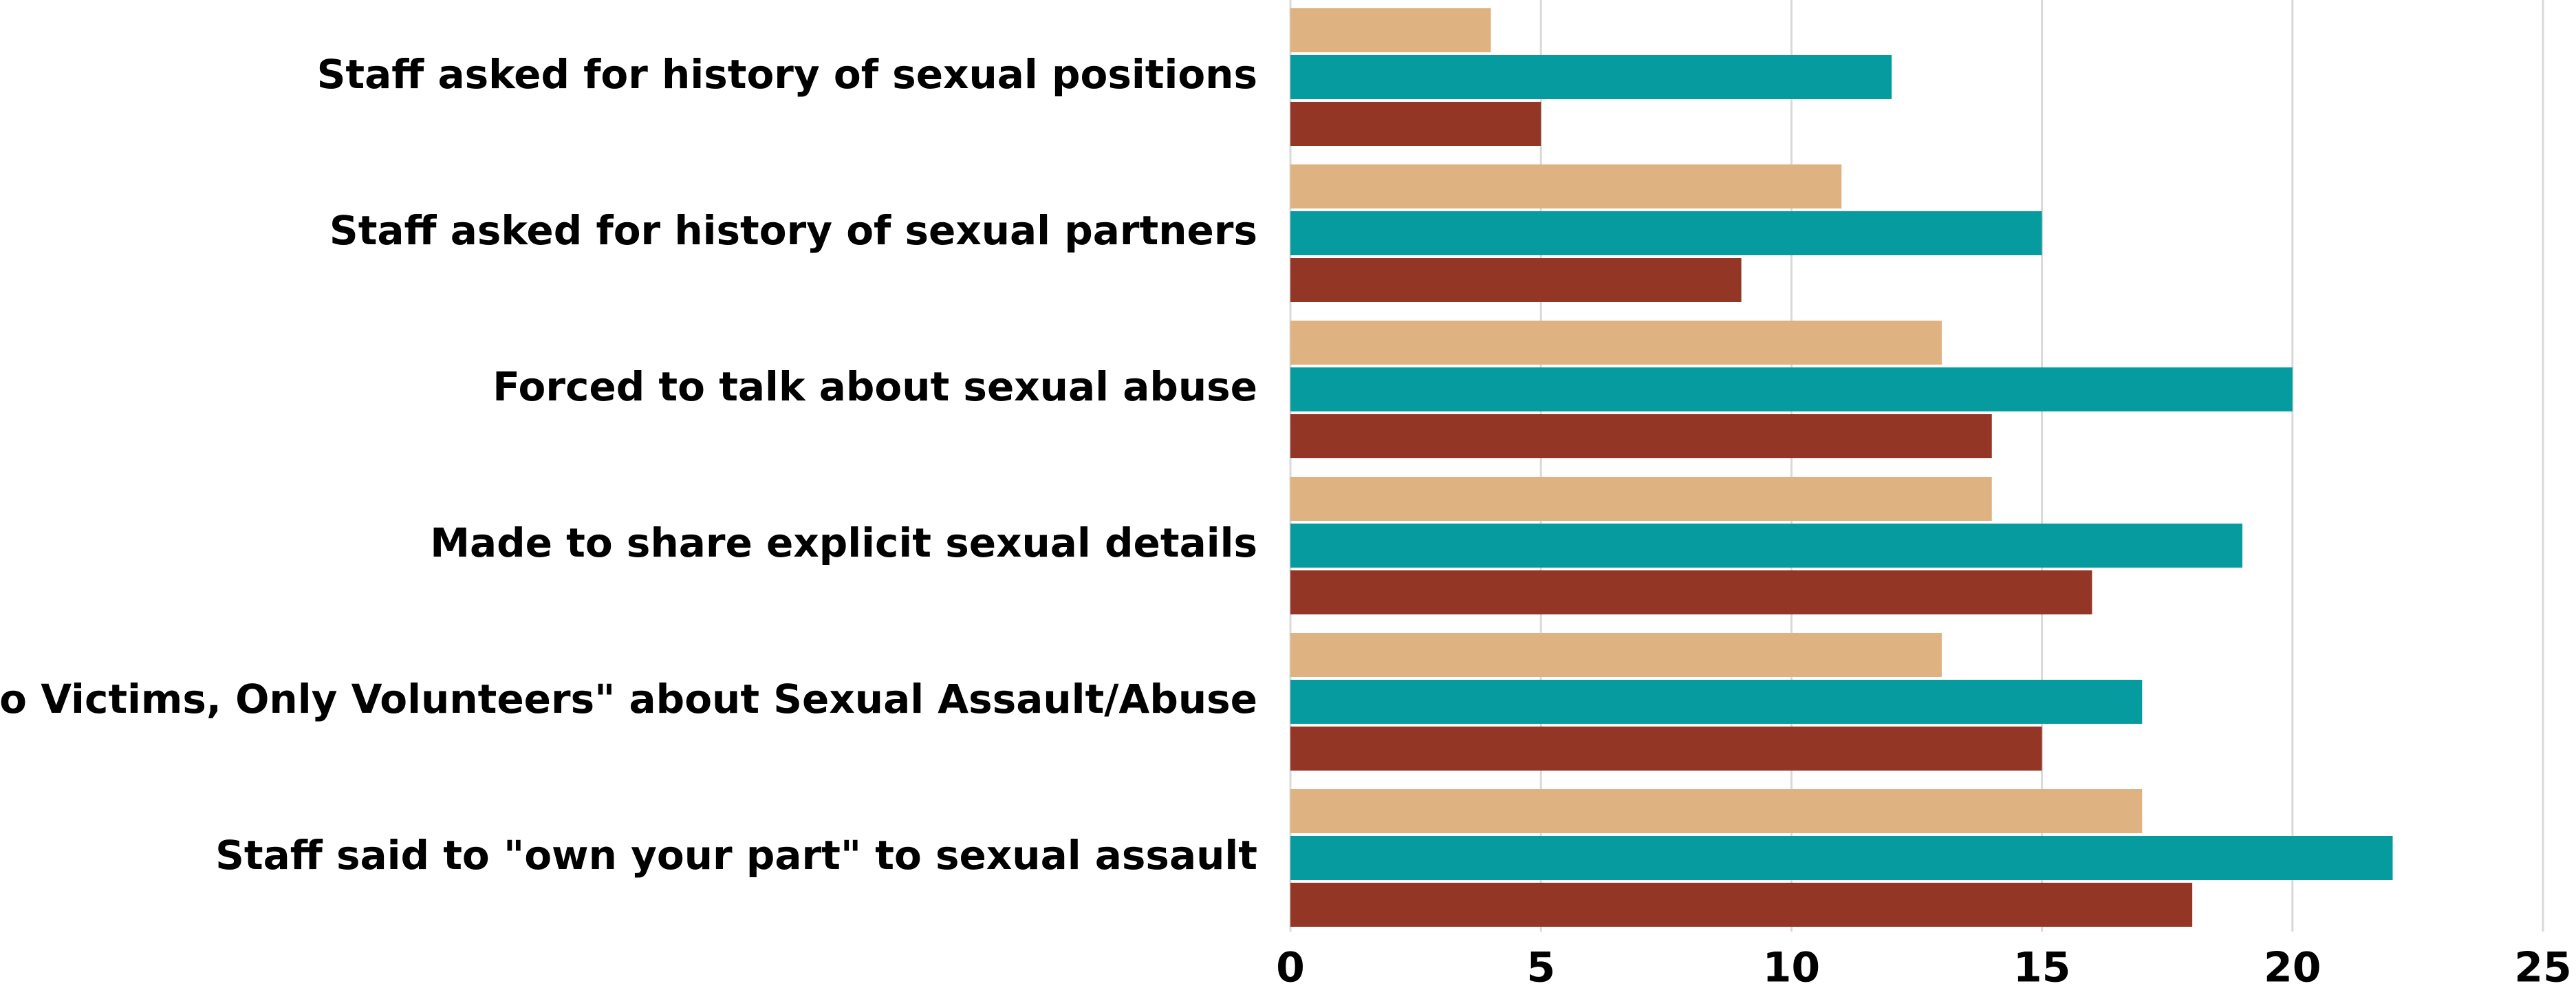 This screenshot has width=2576, height=988. Describe the element at coordinates (875, 387) in the screenshot. I see `category-label: Forced to talk about sexual abuse` at that location.